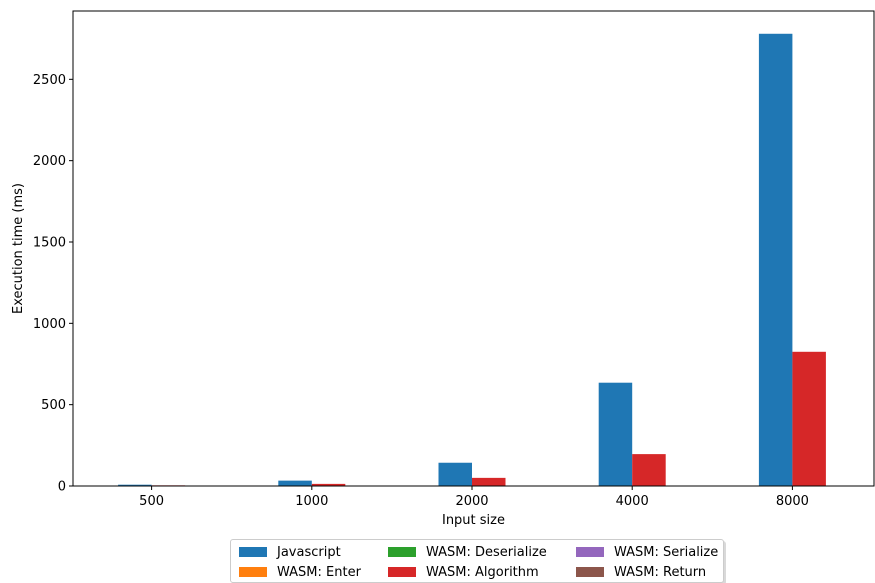 This screenshot has height=583, width=875. I want to click on y-tick-label: 0, so click(62, 487).